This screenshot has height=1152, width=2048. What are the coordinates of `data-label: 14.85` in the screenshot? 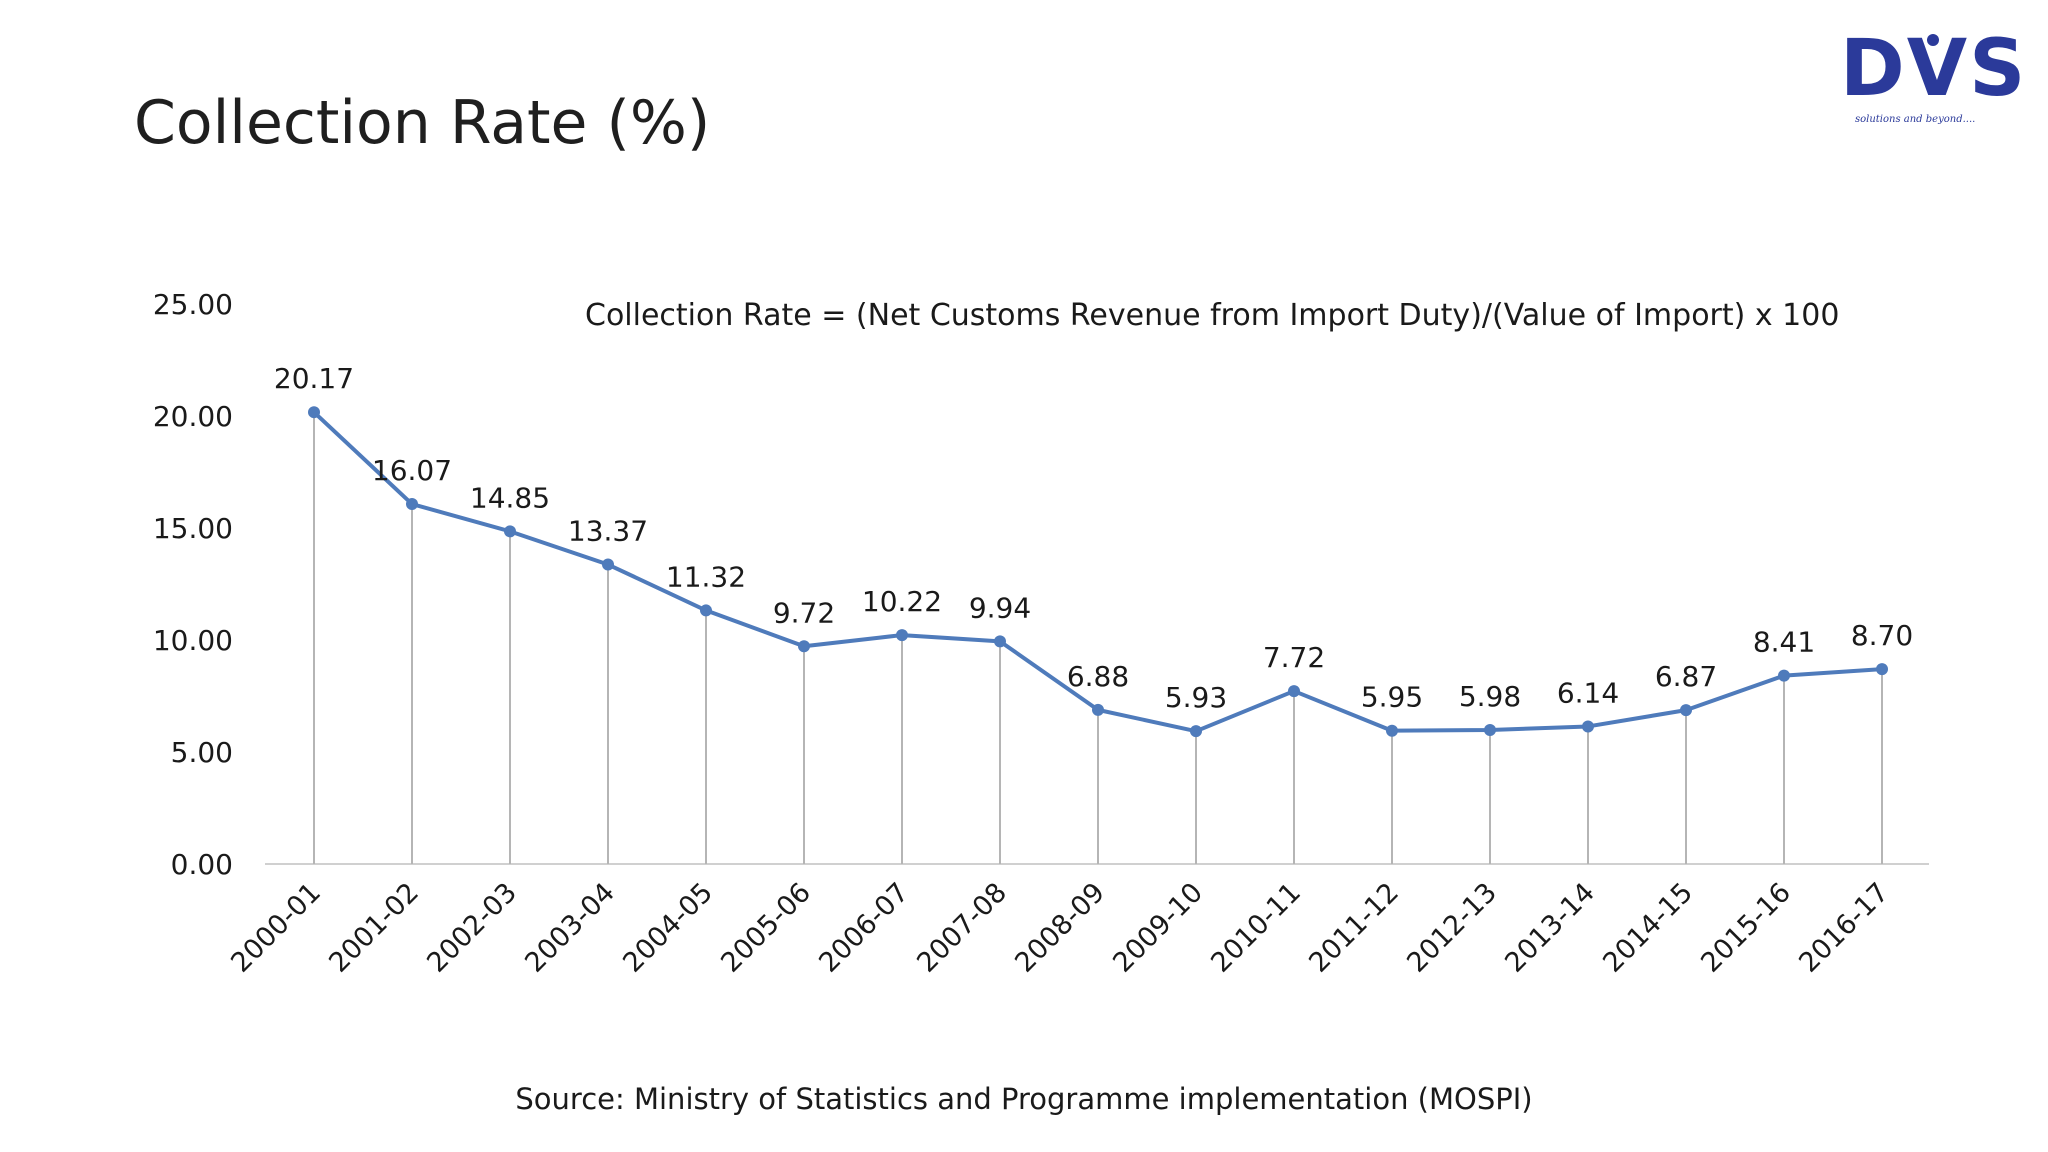 It's located at (510, 497).